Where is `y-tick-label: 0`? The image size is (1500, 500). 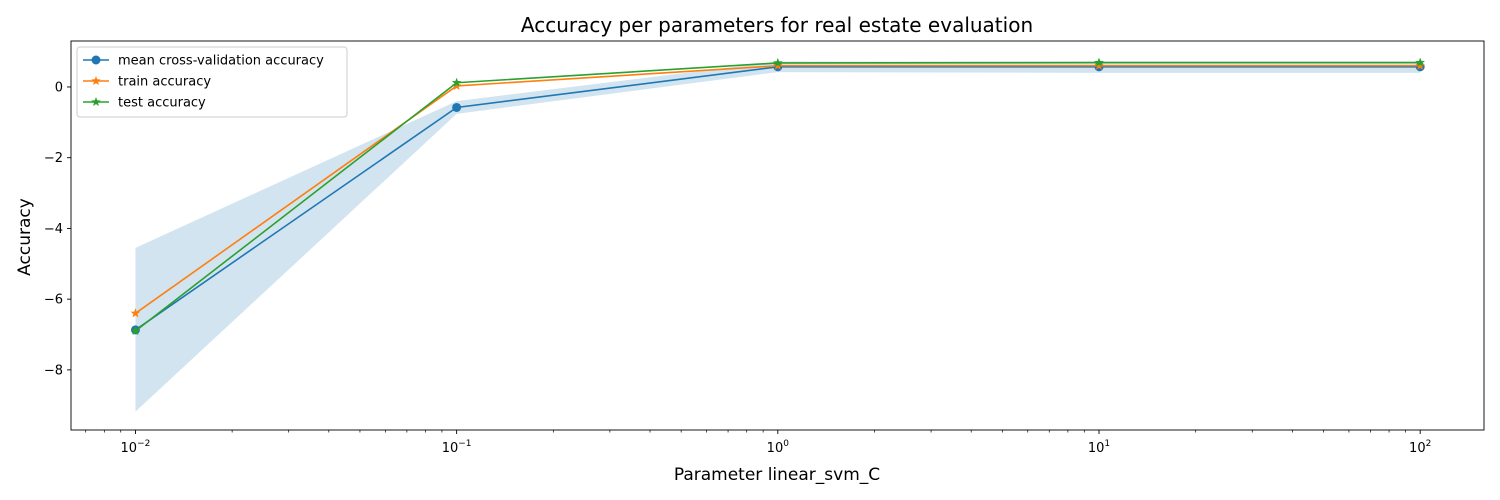 y-tick-label: 0 is located at coordinates (59, 87).